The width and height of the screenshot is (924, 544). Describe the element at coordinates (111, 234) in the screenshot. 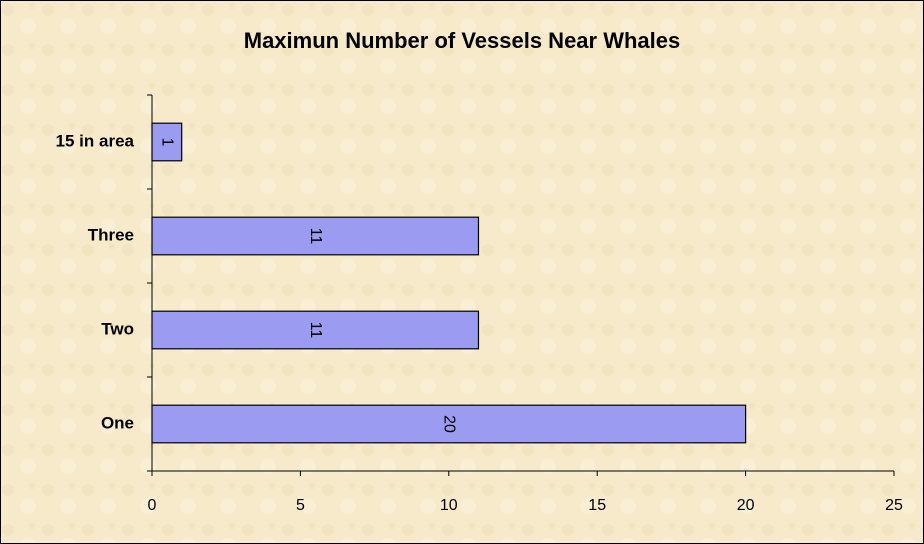

I see `y-tick-label: Three` at that location.